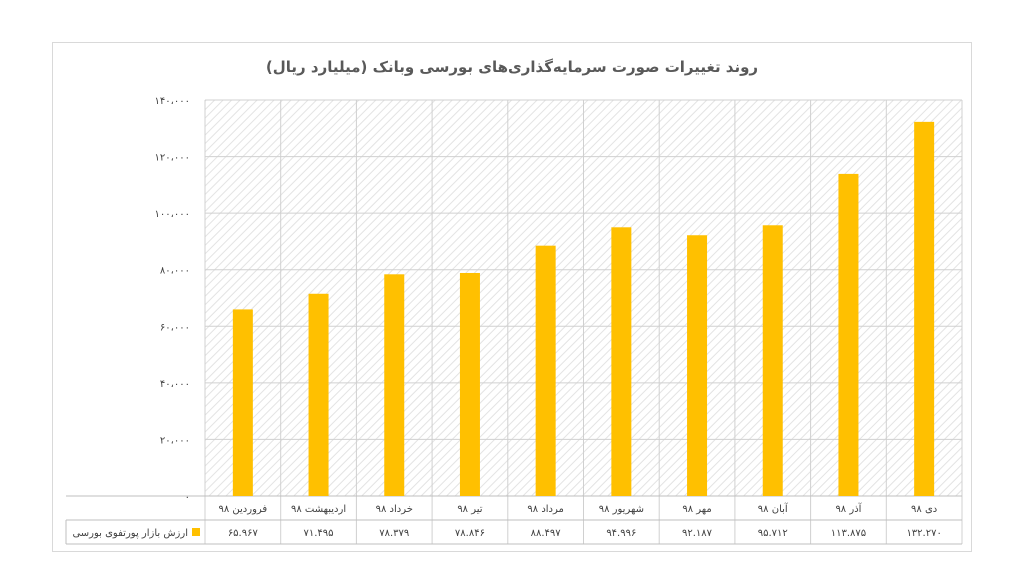 The height and width of the screenshot is (576, 1024). What do you see at coordinates (243, 533) in the screenshot?
I see `value-label: ۶۵.۹۶۷` at bounding box center [243, 533].